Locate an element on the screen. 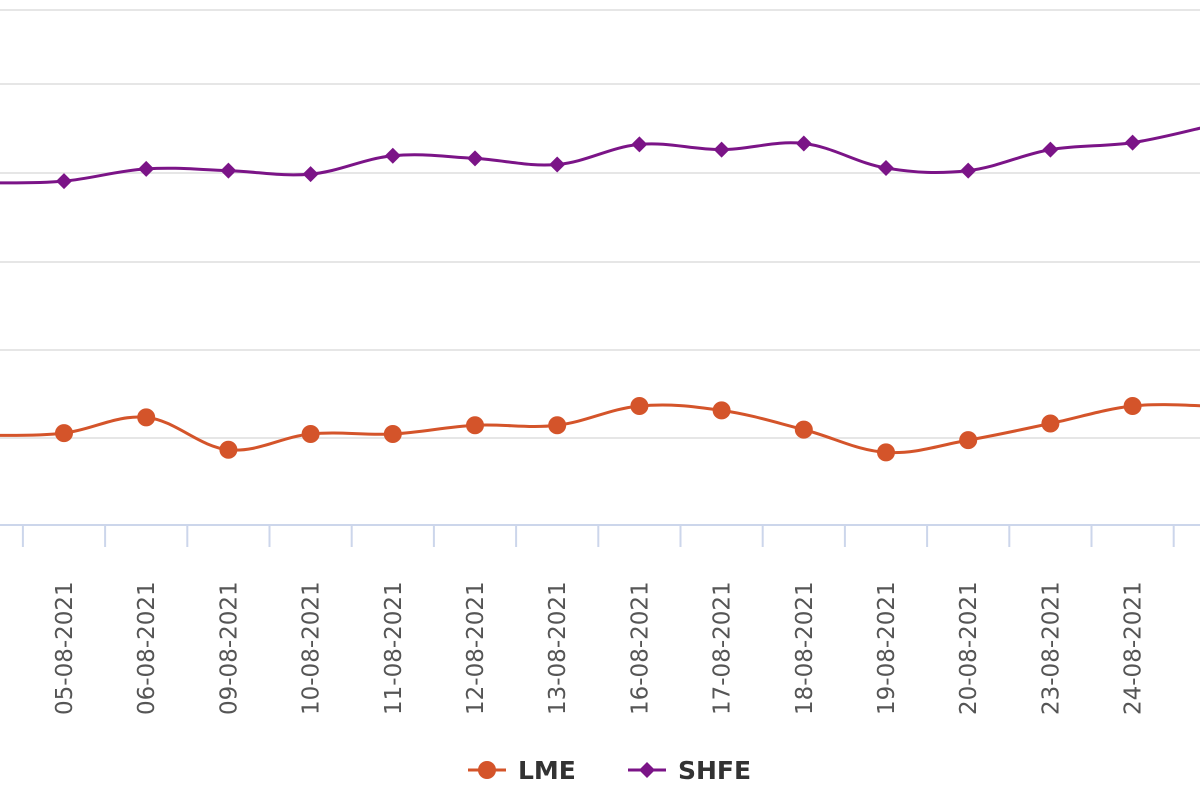 This screenshot has width=1200, height=800. series-shfe is located at coordinates (600, 158).